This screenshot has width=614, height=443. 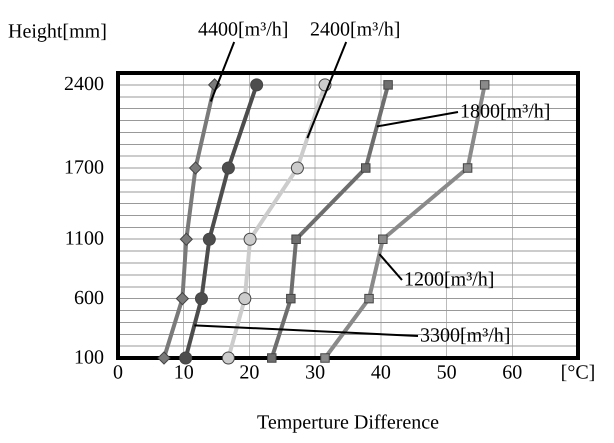 I want to click on x-tick-label: 30, so click(x=315, y=372).